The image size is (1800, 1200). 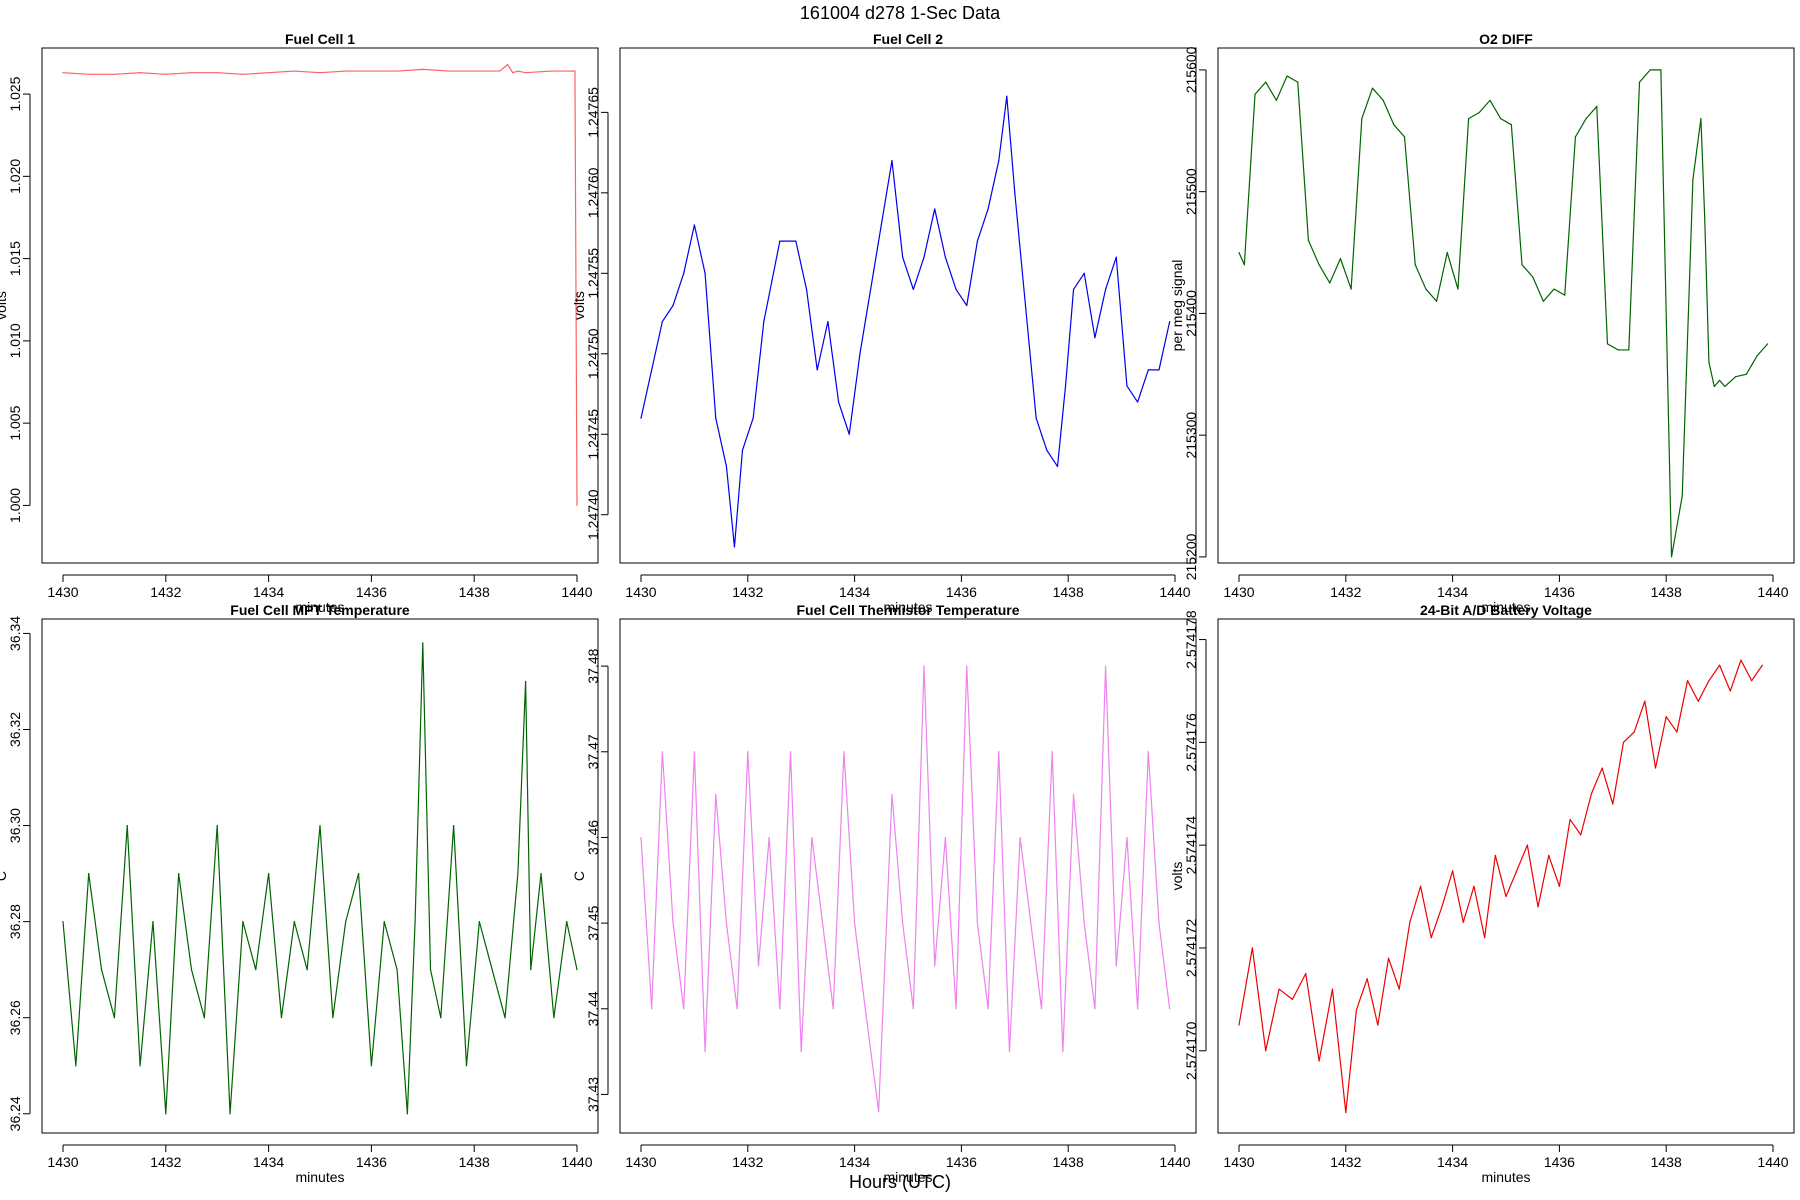 What do you see at coordinates (961, 592) in the screenshot?
I see `x-tick-label: 1436` at bounding box center [961, 592].